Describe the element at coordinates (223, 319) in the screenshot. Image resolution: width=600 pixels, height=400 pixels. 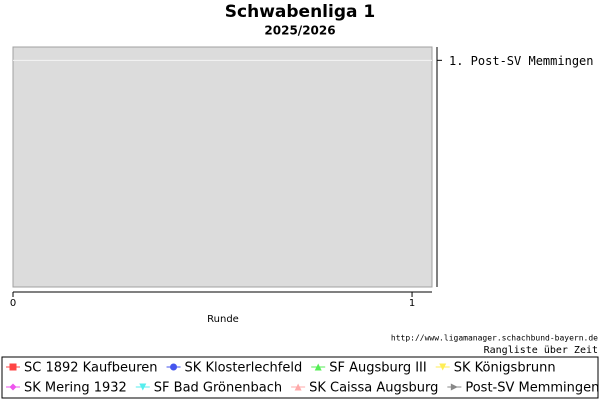
I see `x-axis-label: Runde` at that location.